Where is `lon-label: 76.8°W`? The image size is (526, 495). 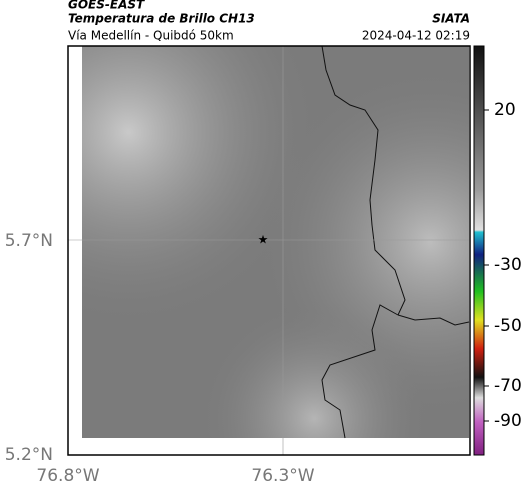 lon-label: 76.8°W is located at coordinates (67, 476).